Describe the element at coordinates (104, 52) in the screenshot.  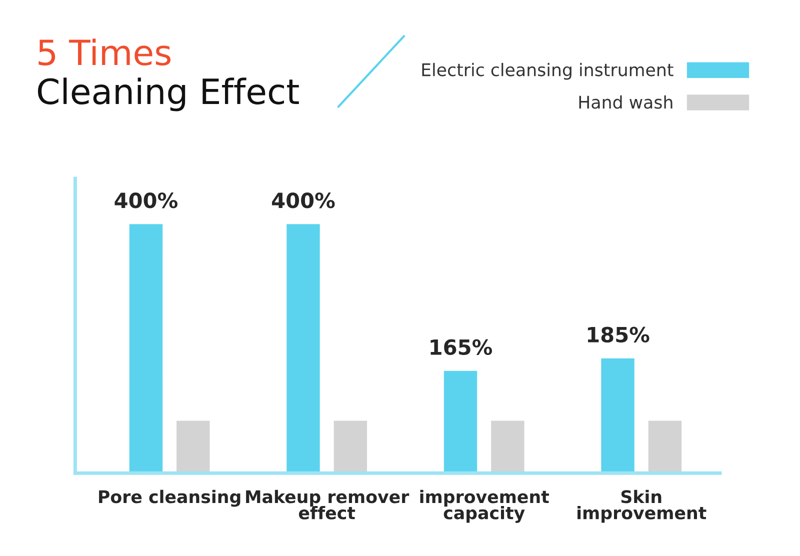
I see `chart-title: 5 Times` at that location.